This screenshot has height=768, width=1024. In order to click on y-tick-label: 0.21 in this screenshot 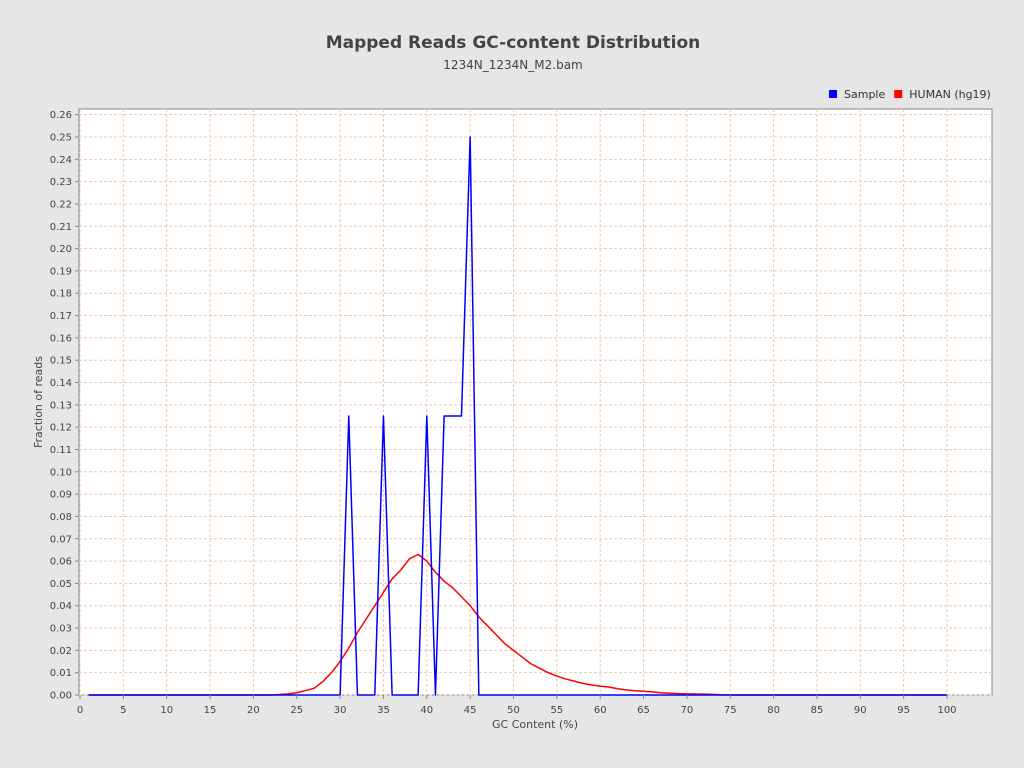, I will do `click(61, 227)`.